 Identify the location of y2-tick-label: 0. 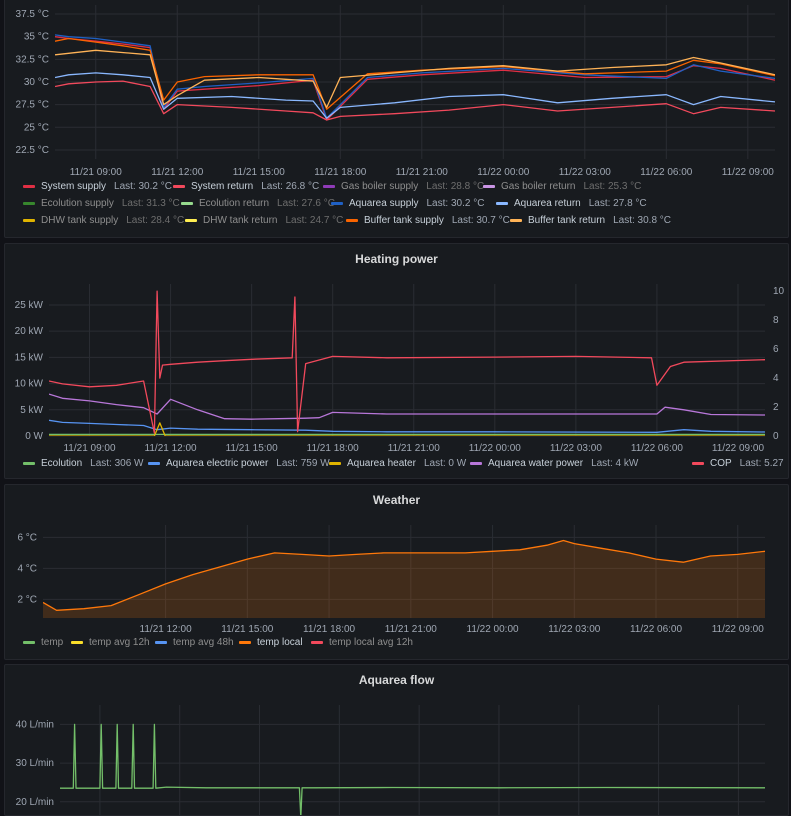
(776, 436).